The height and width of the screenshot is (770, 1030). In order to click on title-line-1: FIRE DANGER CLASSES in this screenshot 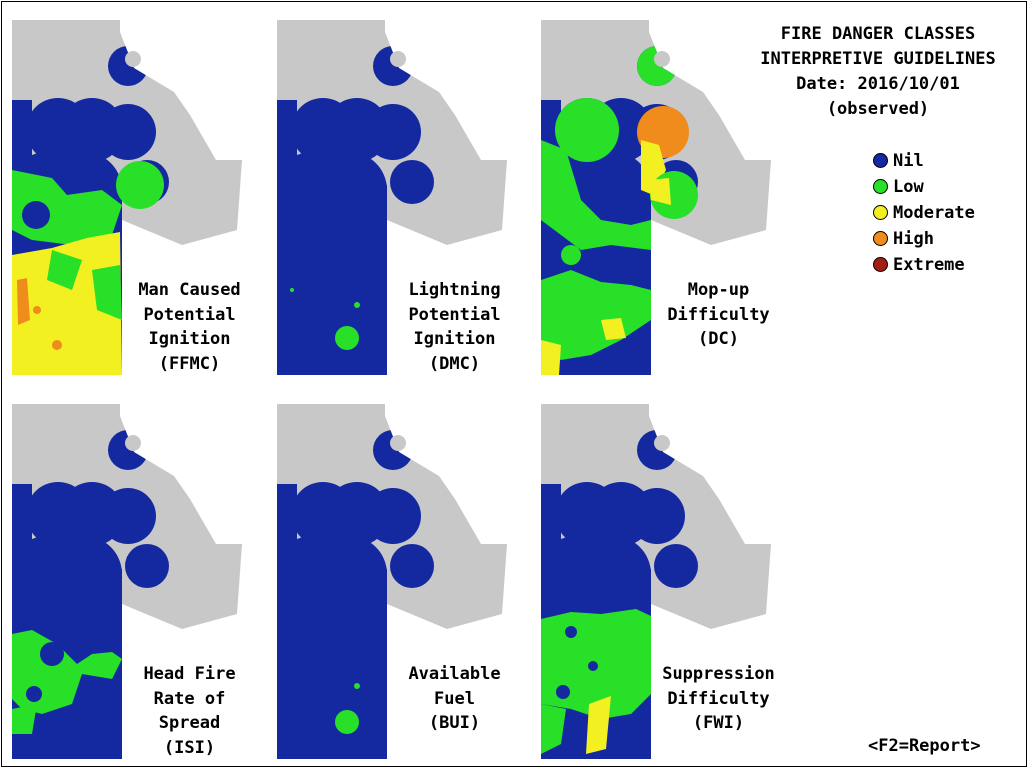, I will do `click(878, 34)`.